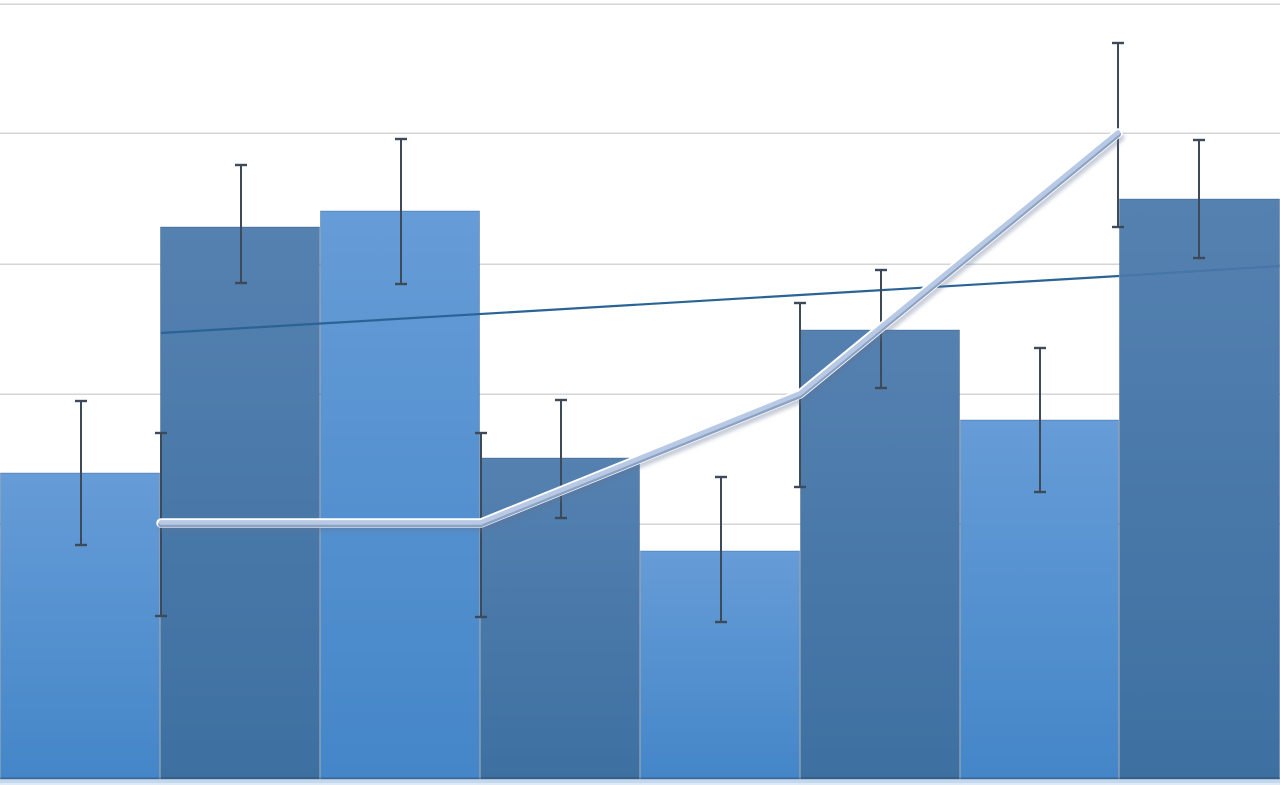 The image size is (1280, 785). I want to click on thin-trend-line-tail, so click(1199, 271).